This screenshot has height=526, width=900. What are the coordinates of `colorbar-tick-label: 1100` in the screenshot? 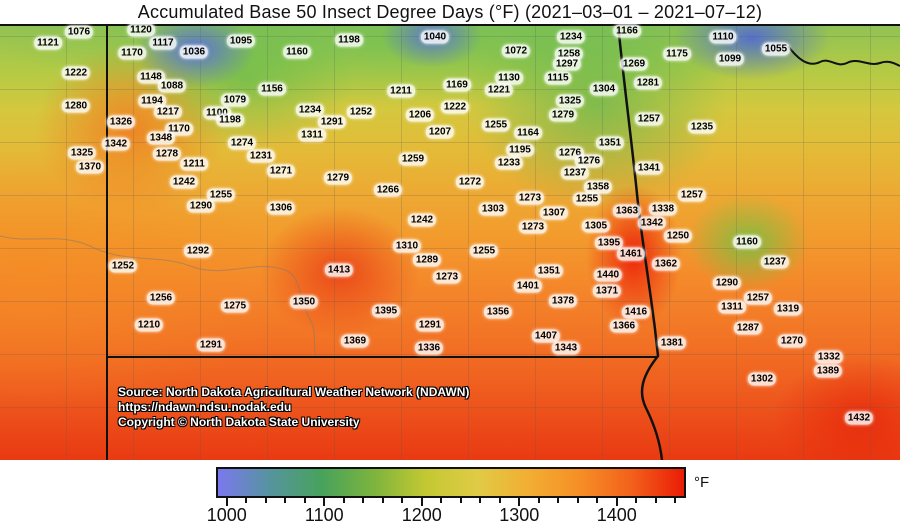 It's located at (324, 515).